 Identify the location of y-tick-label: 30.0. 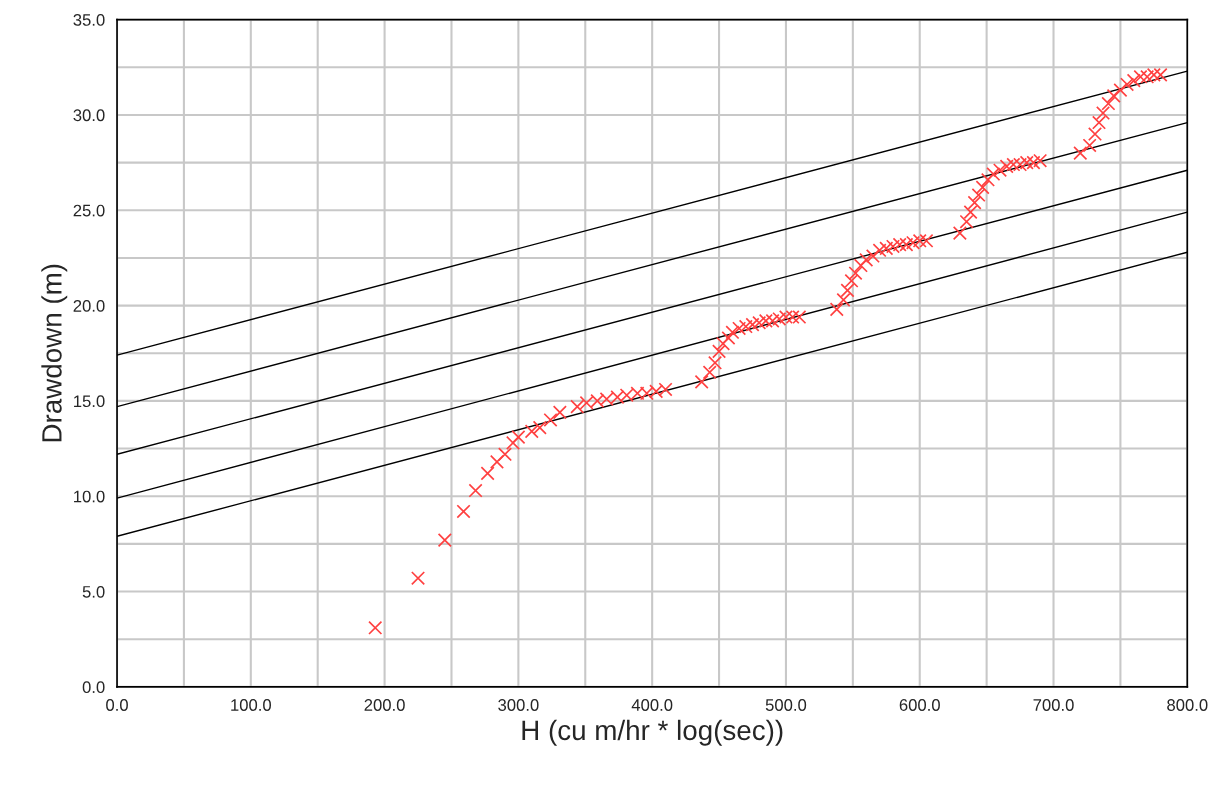
(89, 115).